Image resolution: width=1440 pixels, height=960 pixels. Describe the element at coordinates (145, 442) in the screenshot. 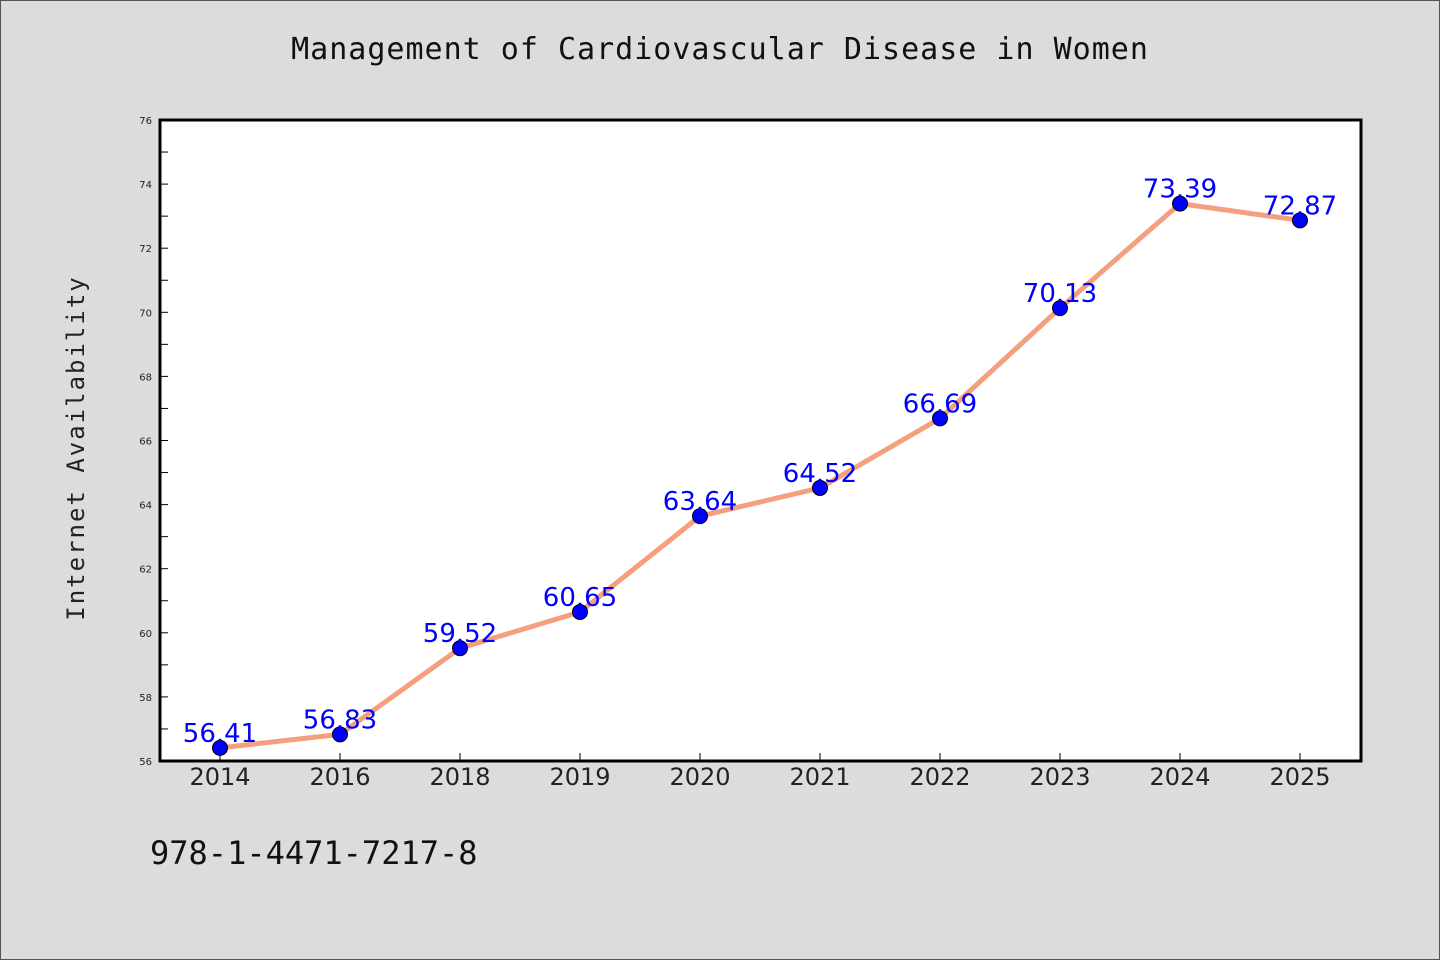

I see `y-tick-label: 66` at that location.